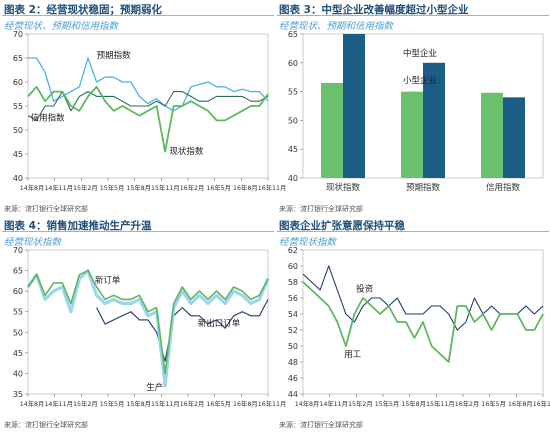 The height and width of the screenshot is (432, 550). Describe the element at coordinates (293, 362) in the screenshot. I see `y-tick-label: 48` at that location.